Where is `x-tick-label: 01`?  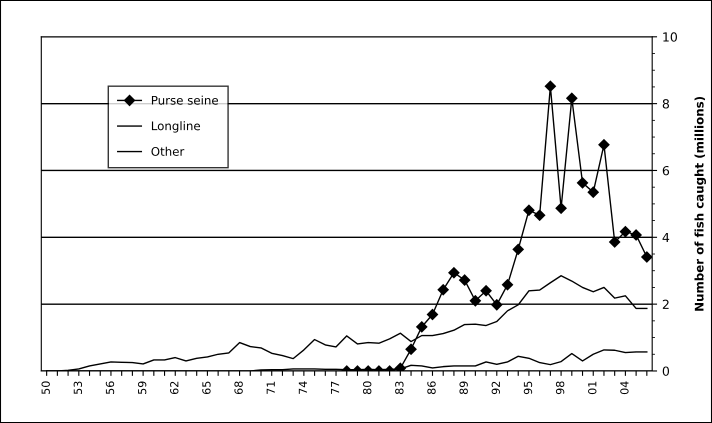 x-tick-label: 01 is located at coordinates (592, 388).